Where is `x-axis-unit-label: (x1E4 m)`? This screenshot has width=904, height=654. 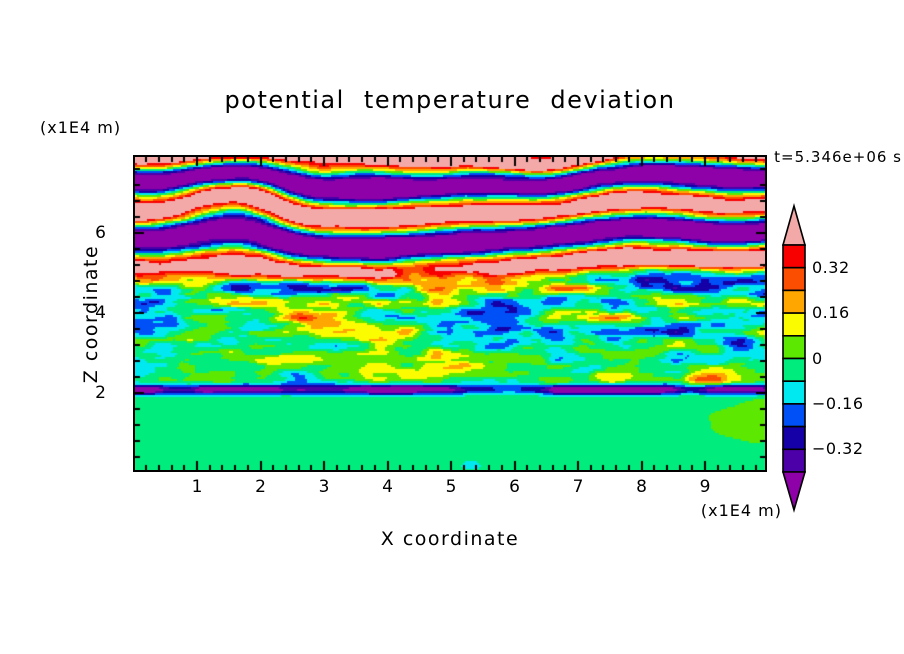 x-axis-unit-label: (x1E4 m) is located at coordinates (741, 510).